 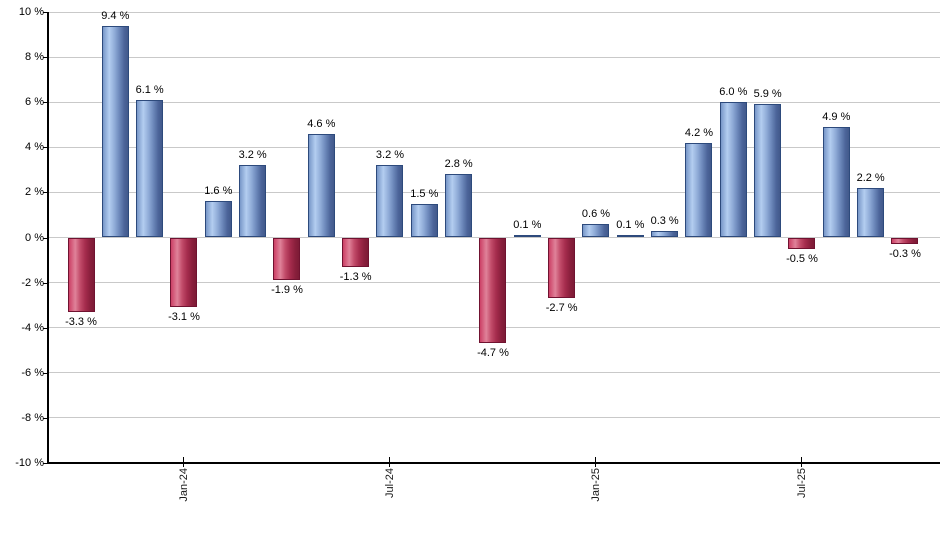 I want to click on bar-value-label: 0.3 %, so click(x=664, y=220).